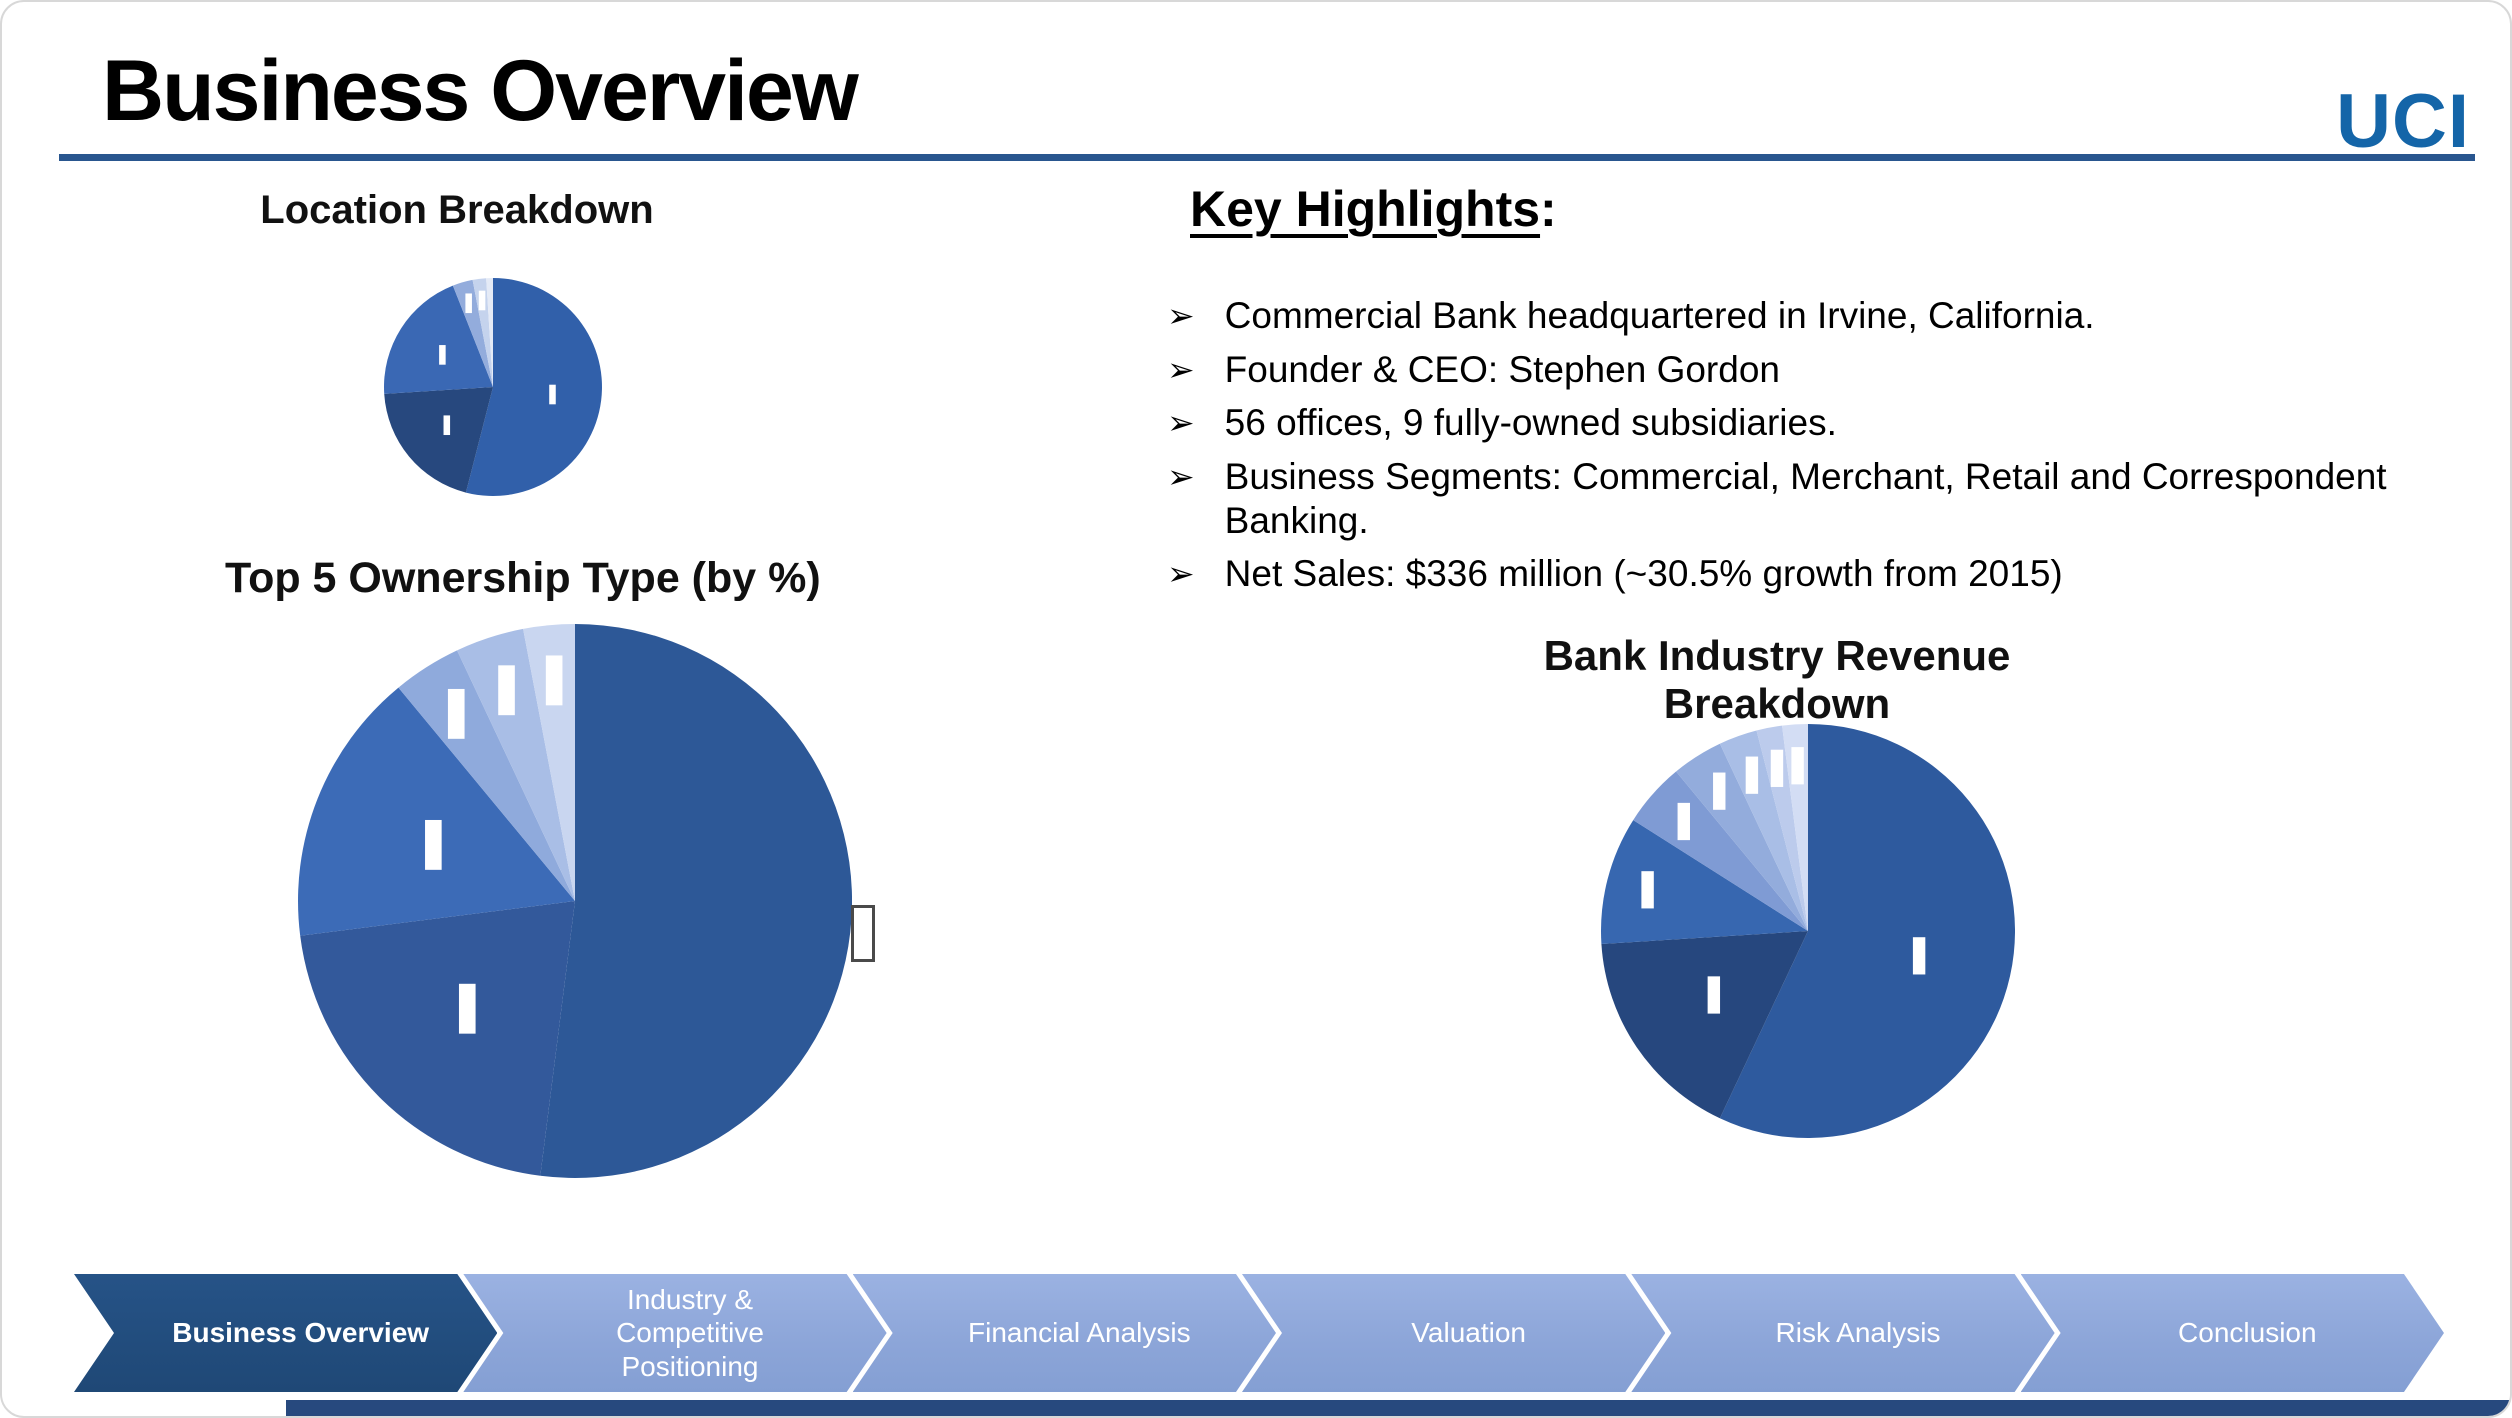  Describe the element at coordinates (1267, 157) in the screenshot. I see `title-divider` at that location.